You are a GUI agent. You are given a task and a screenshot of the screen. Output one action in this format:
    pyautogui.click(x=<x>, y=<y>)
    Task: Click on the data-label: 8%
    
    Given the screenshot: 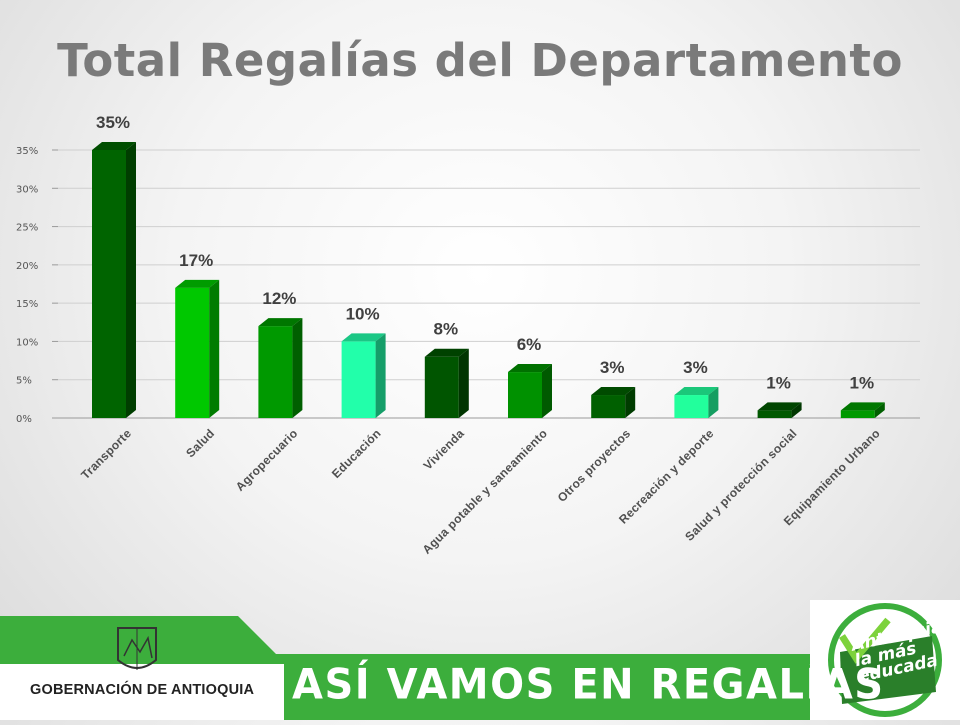 What is the action you would take?
    pyautogui.click(x=446, y=329)
    